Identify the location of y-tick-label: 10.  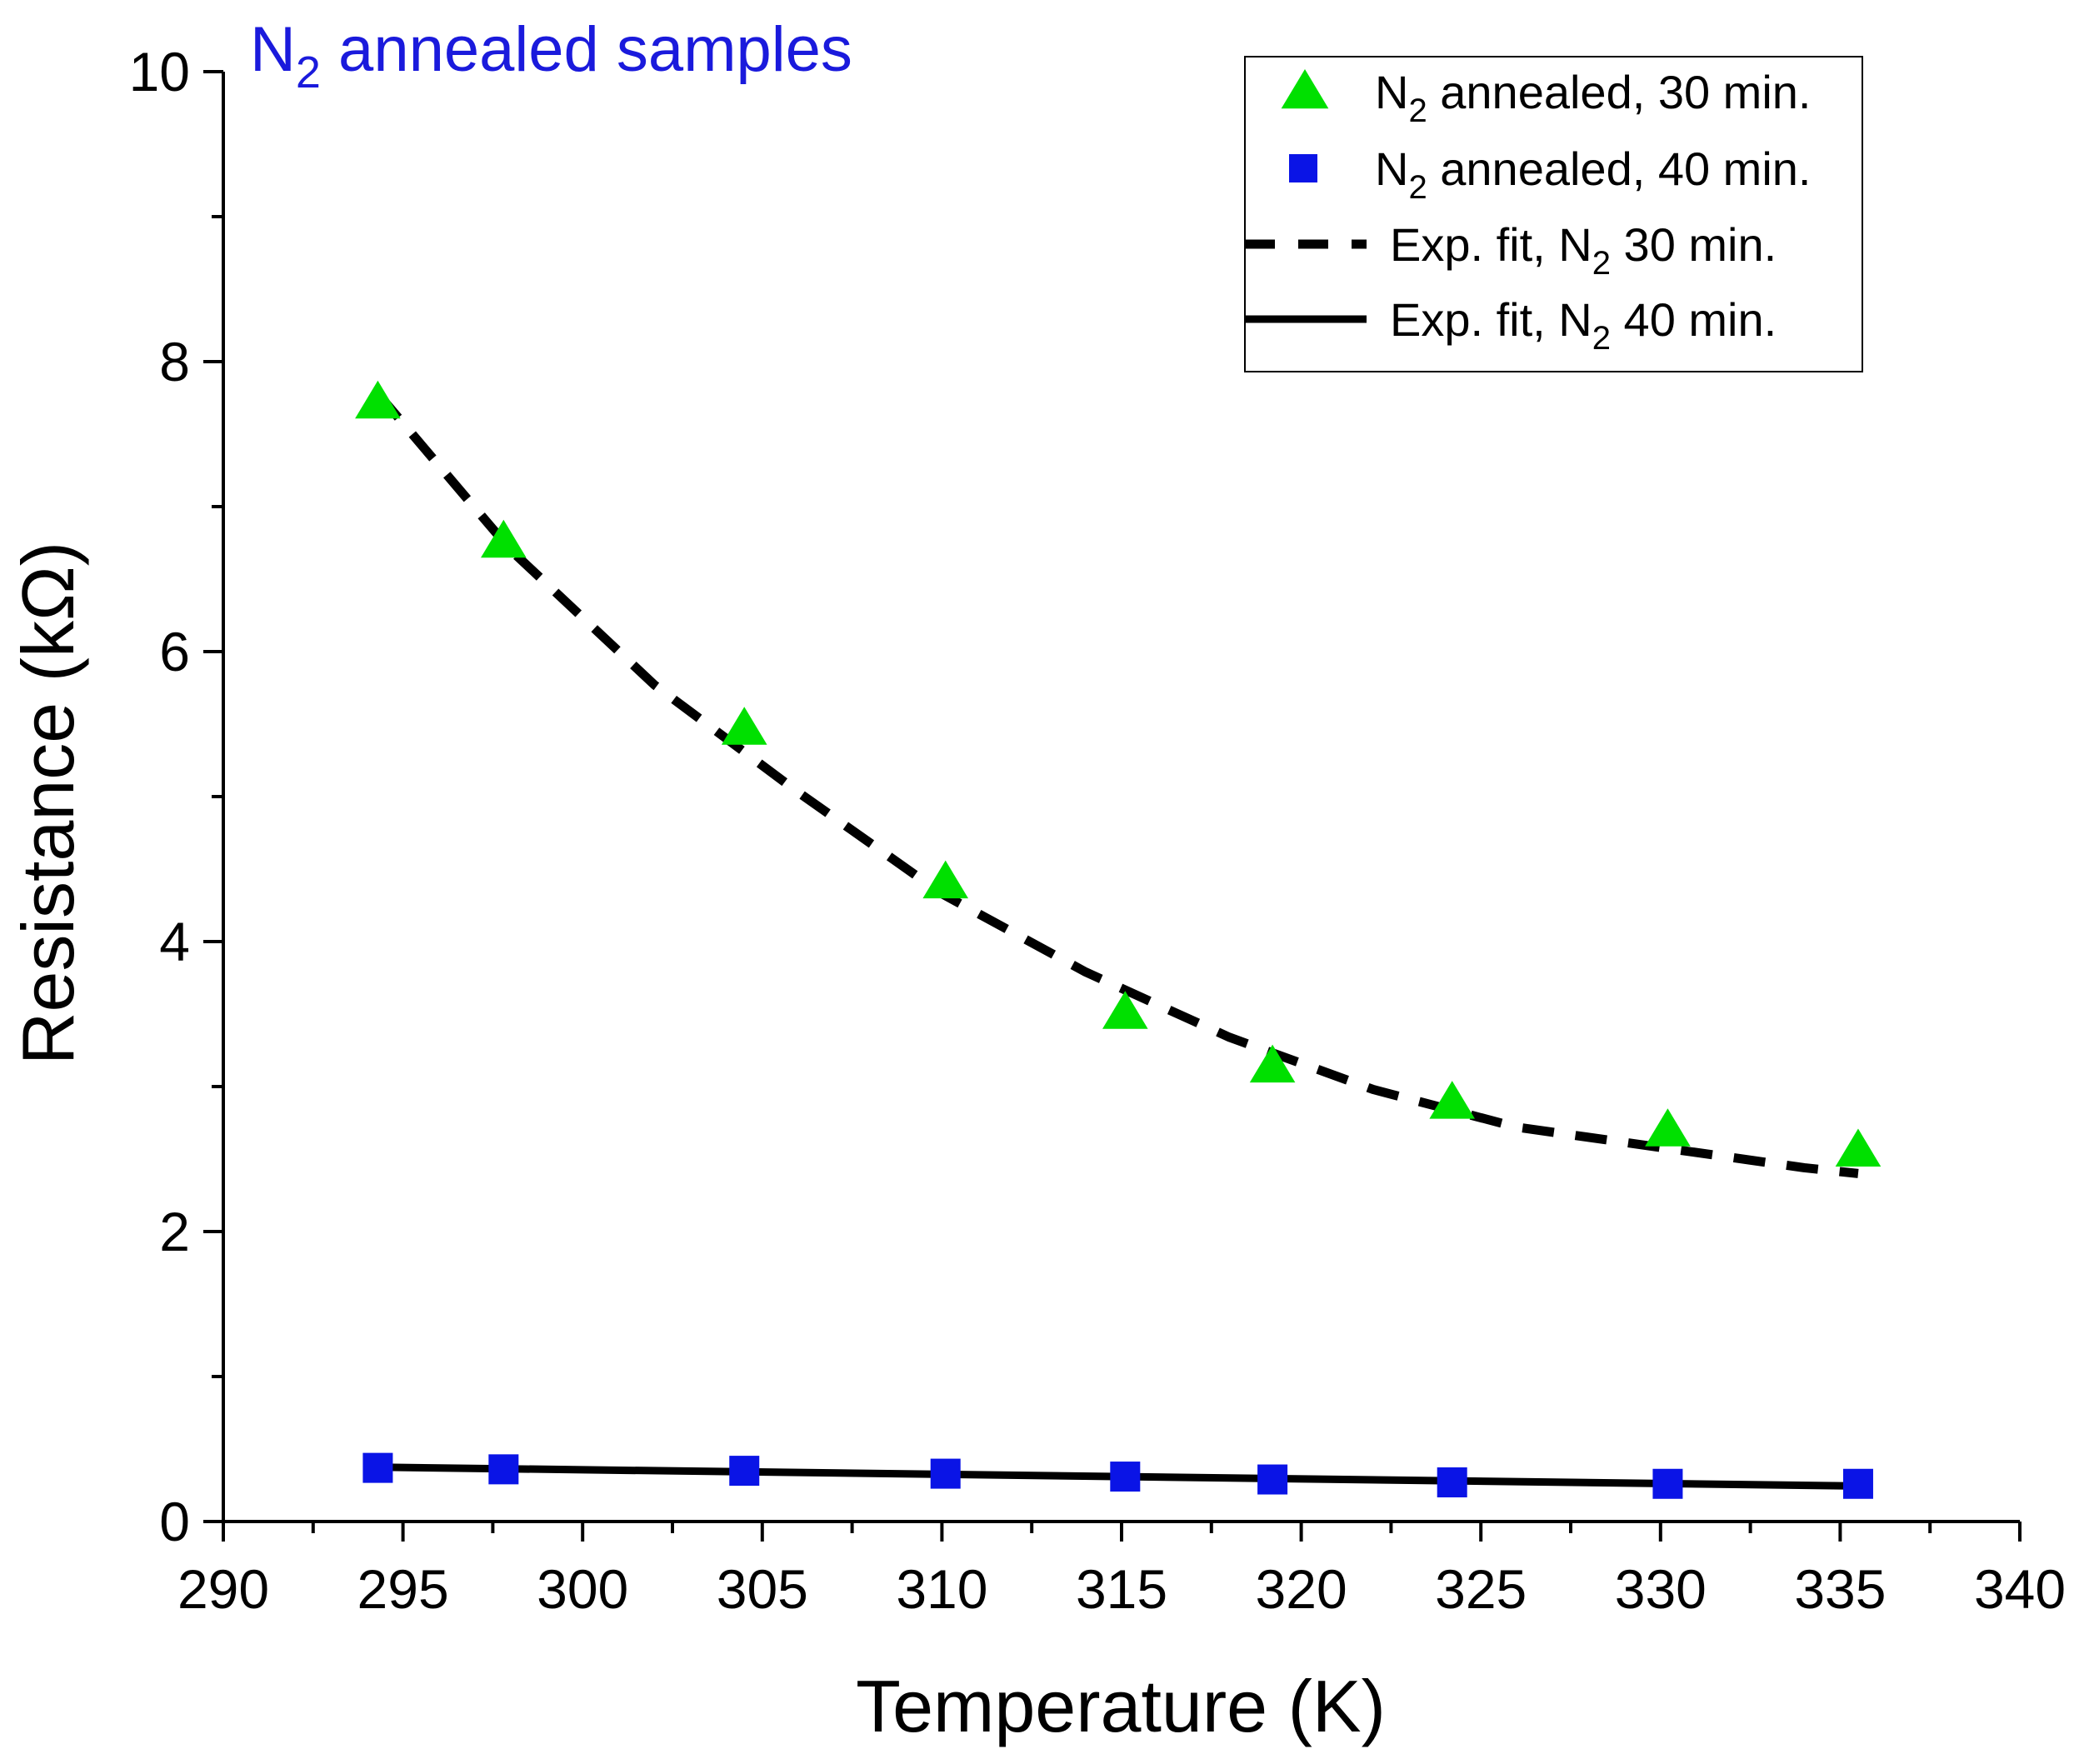
(160, 71).